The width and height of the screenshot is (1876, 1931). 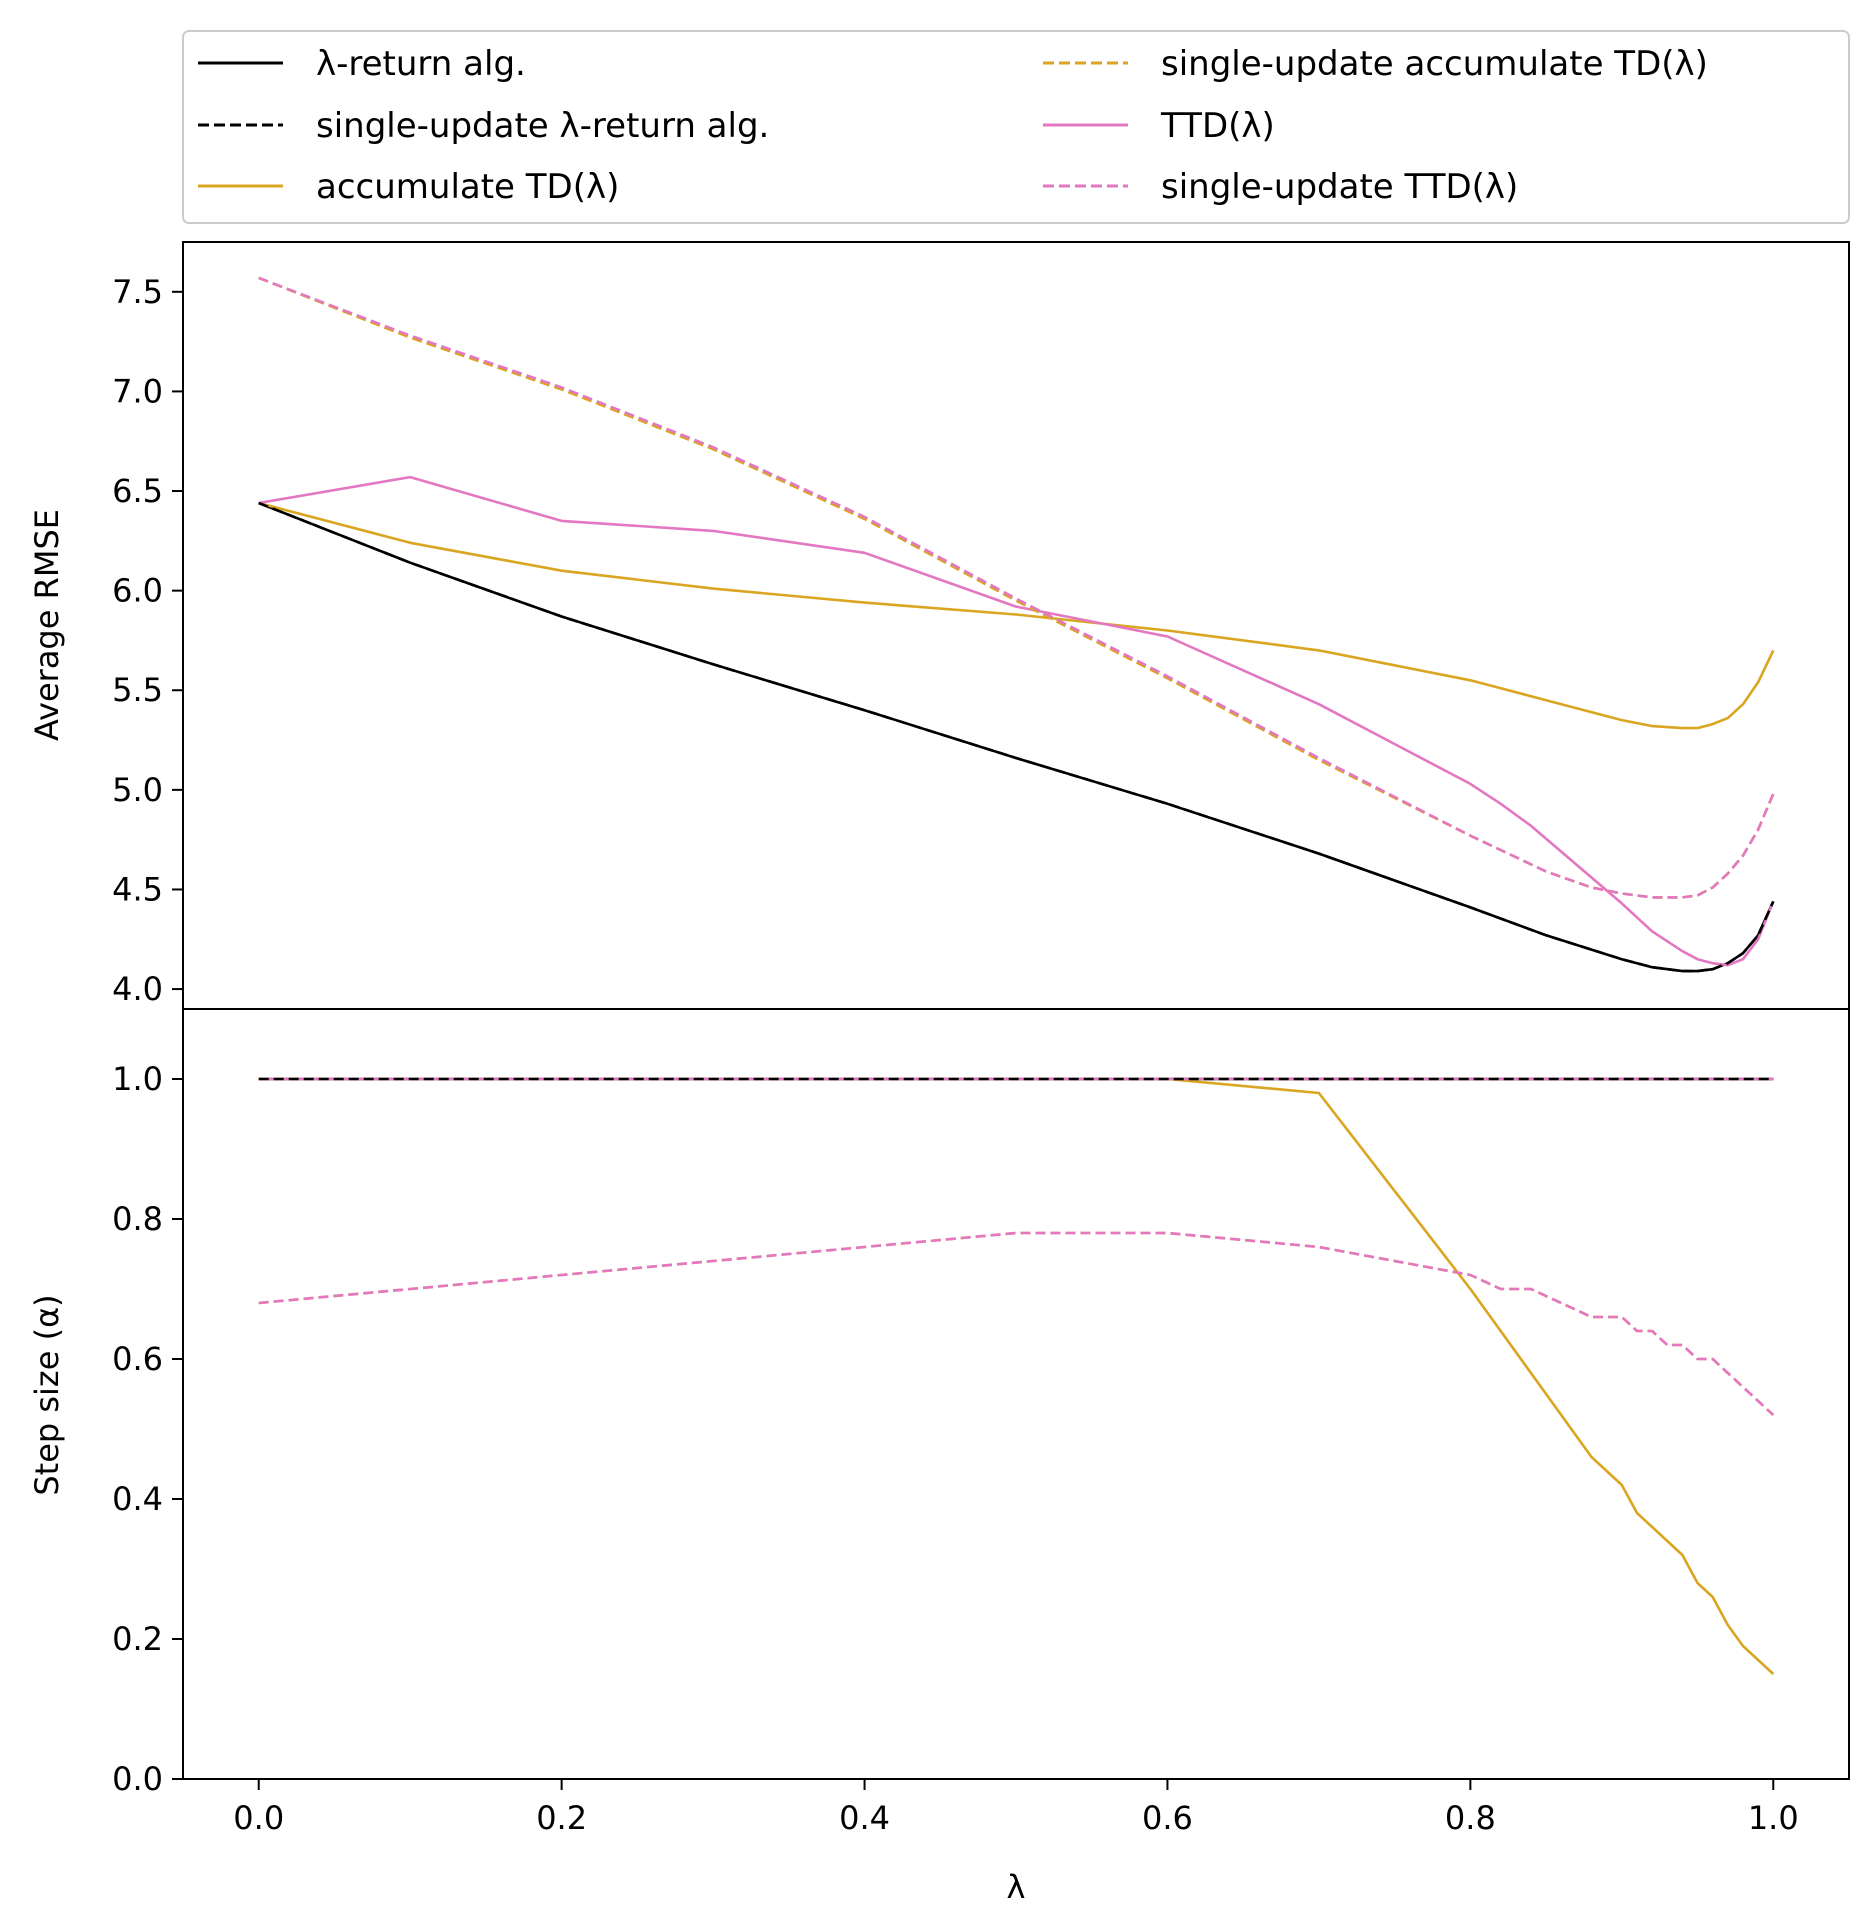 What do you see at coordinates (1470, 1818) in the screenshot?
I see `x-tick-label-0-8: 0.8` at bounding box center [1470, 1818].